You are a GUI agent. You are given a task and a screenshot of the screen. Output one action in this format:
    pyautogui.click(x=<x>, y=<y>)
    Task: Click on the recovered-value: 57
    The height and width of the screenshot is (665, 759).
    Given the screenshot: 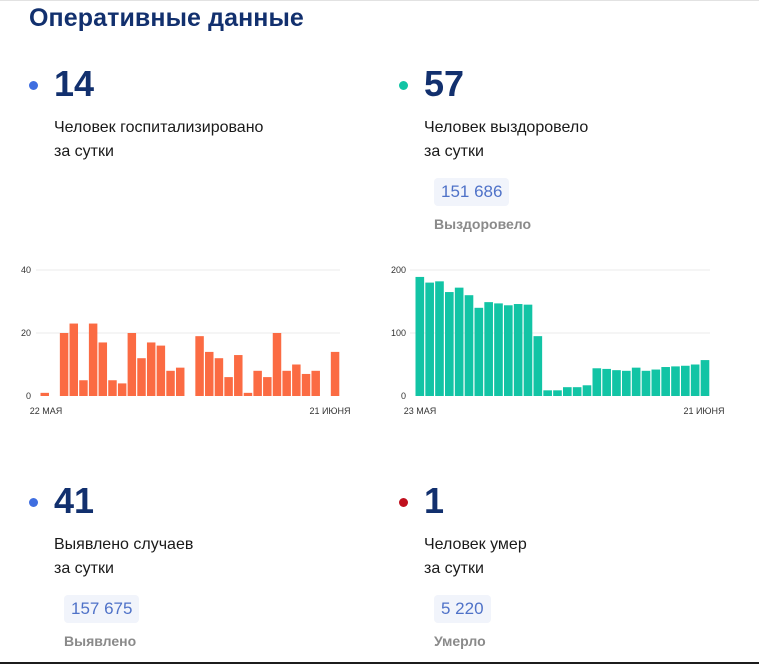 What is the action you would take?
    pyautogui.click(x=444, y=83)
    